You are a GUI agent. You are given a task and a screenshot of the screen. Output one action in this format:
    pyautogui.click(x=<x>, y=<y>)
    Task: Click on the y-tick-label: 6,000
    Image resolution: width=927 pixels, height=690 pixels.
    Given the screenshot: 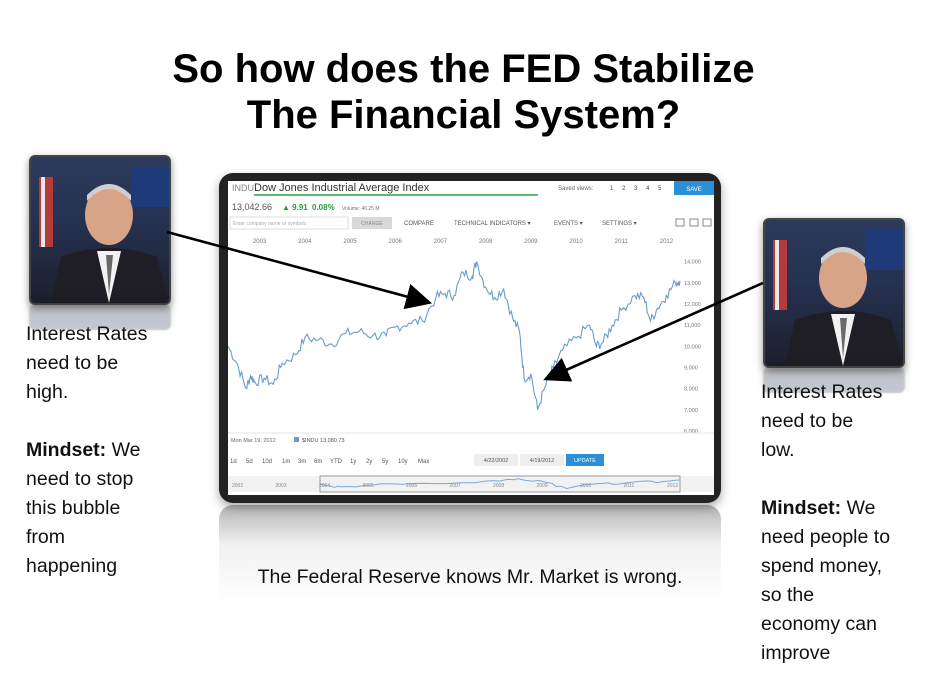 What is the action you would take?
    pyautogui.click(x=691, y=432)
    